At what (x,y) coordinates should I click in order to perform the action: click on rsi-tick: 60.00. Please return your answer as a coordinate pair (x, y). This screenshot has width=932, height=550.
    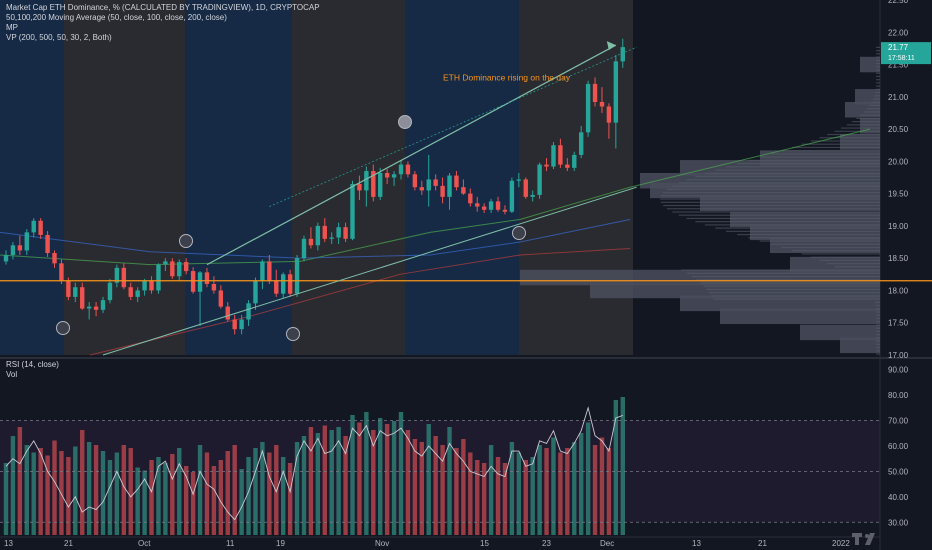
    Looking at the image, I should click on (898, 446).